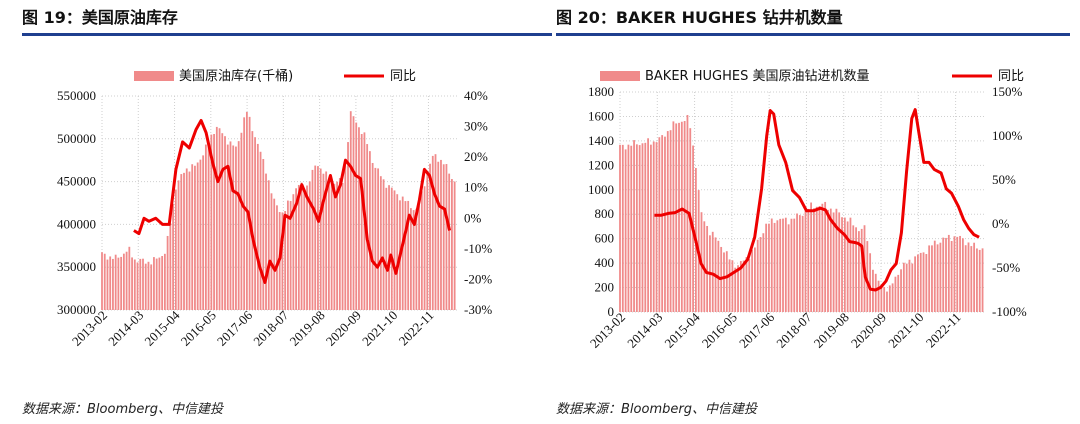 The image size is (1080, 424). Describe the element at coordinates (162, 328) in the screenshot. I see `x-tick-label: 2015-04` at that location.